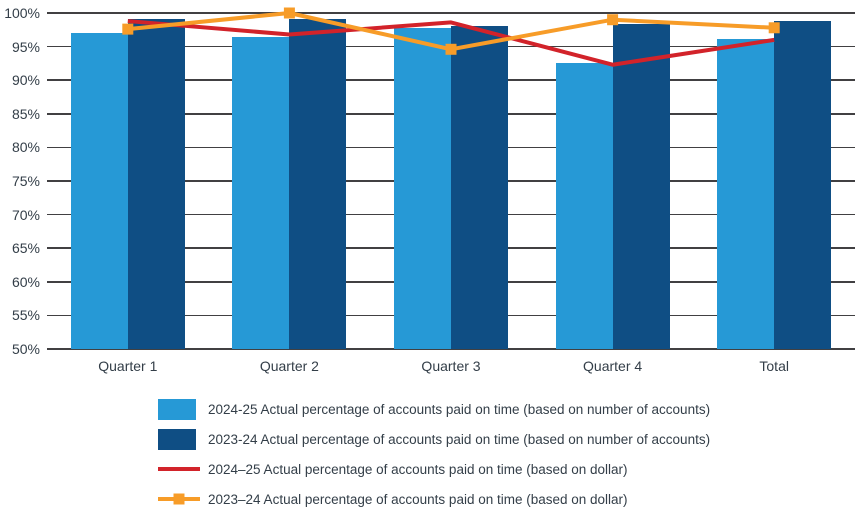 This screenshot has height=519, width=862. I want to click on y-axis-tick-label: 60%, so click(25, 281).